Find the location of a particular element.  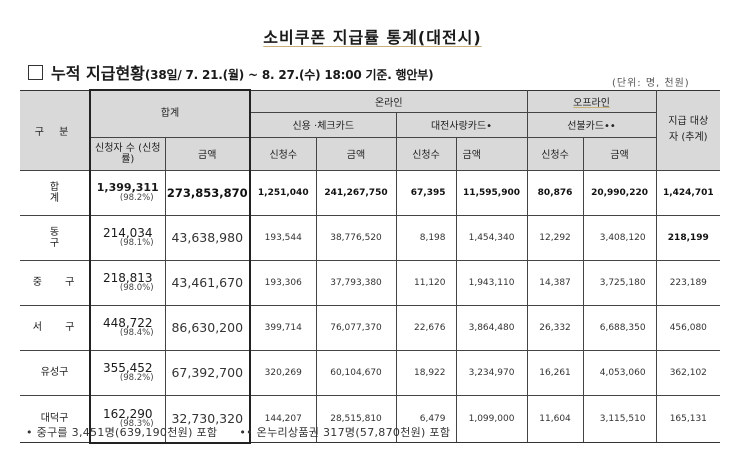

prepaid-applicants-cell: 80,876 is located at coordinates (555, 192).